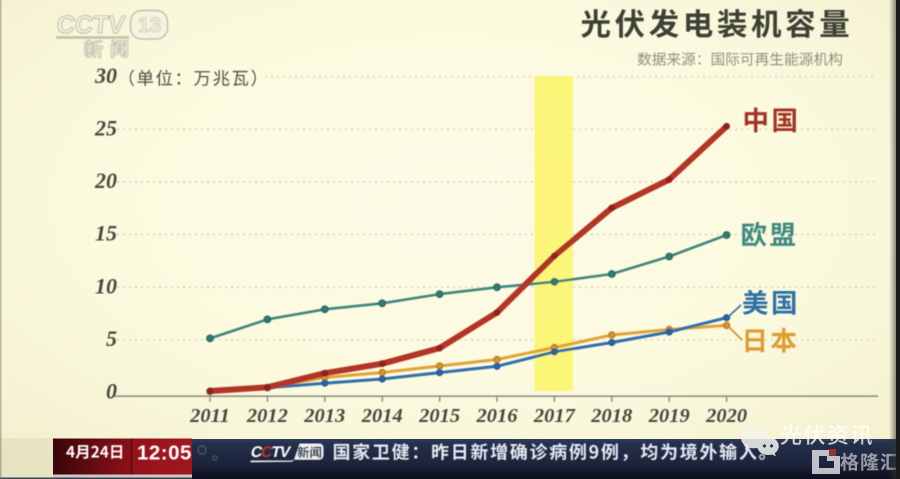 Image resolution: width=900 pixels, height=479 pixels. Describe the element at coordinates (105, 75) in the screenshot. I see `svg-text: 30` at that location.